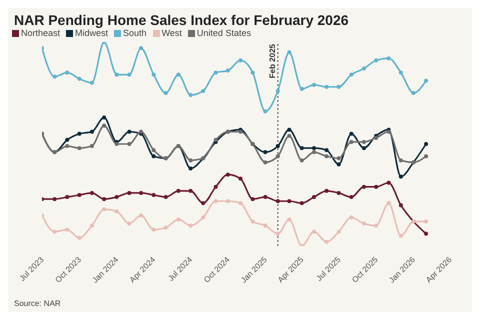  Describe the element at coordinates (40, 33) in the screenshot. I see `legend-label: Northeast` at that location.